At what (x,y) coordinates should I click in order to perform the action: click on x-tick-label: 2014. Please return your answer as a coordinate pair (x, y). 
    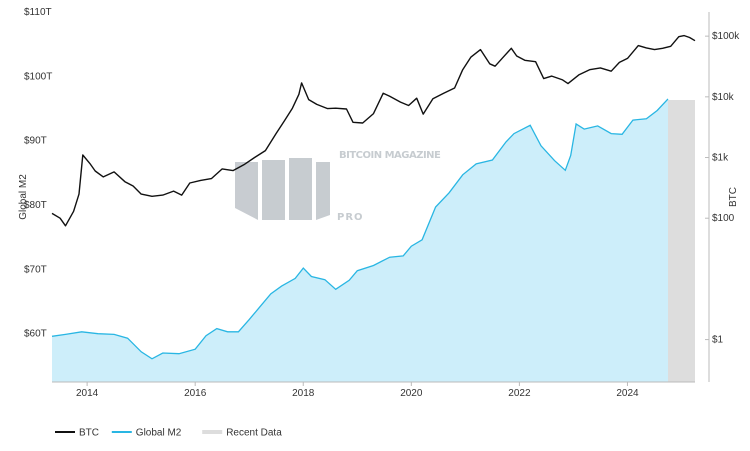
    Looking at the image, I should click on (87, 393).